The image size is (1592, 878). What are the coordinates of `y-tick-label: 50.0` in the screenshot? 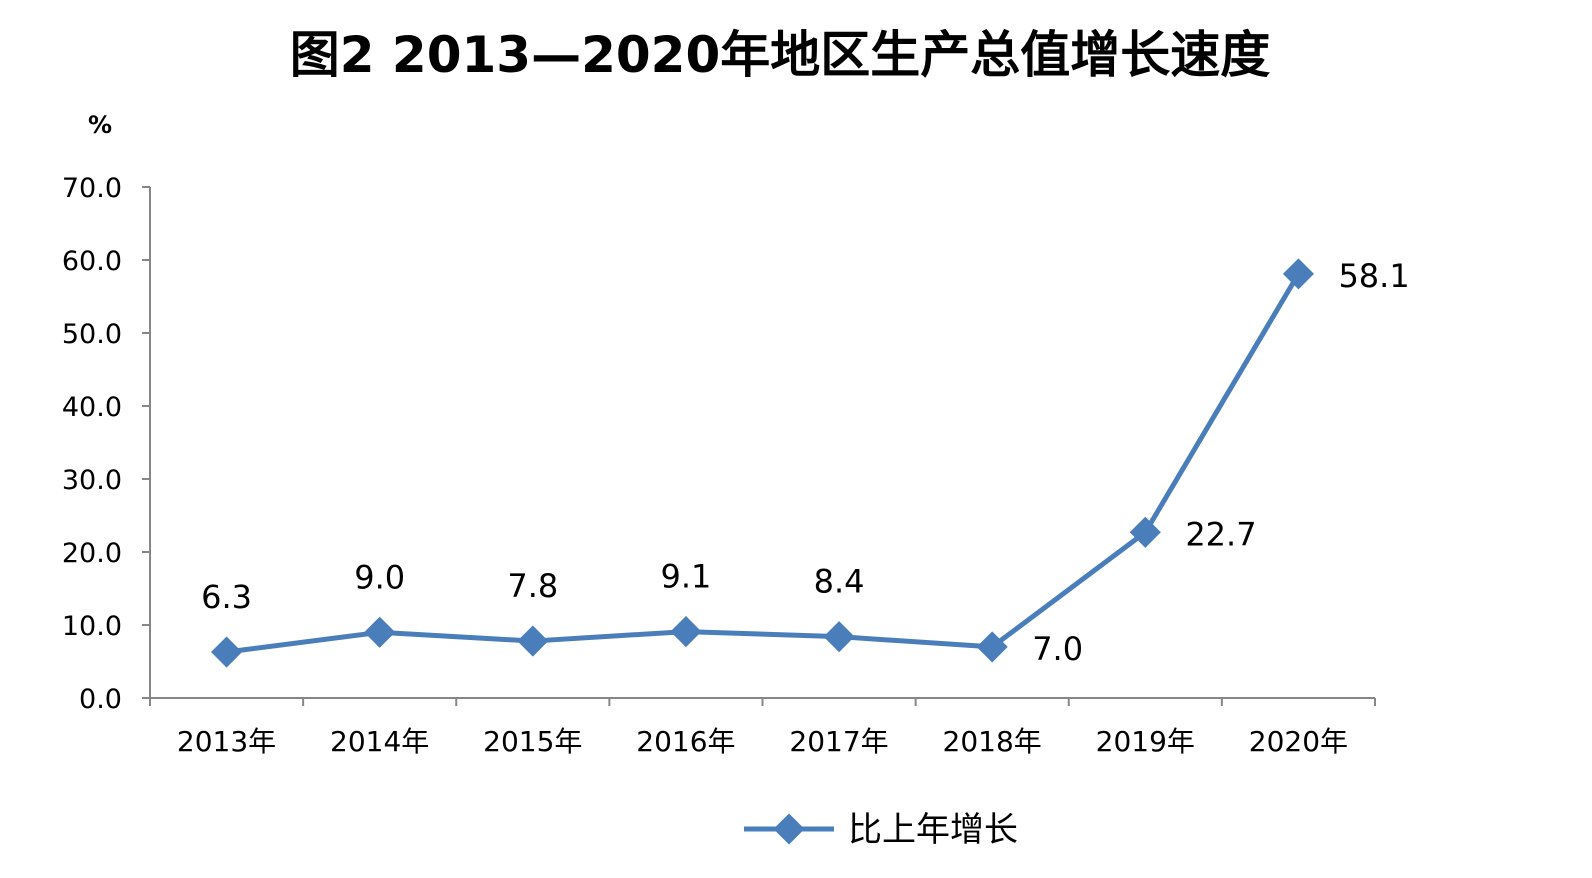 It's located at (92, 334).